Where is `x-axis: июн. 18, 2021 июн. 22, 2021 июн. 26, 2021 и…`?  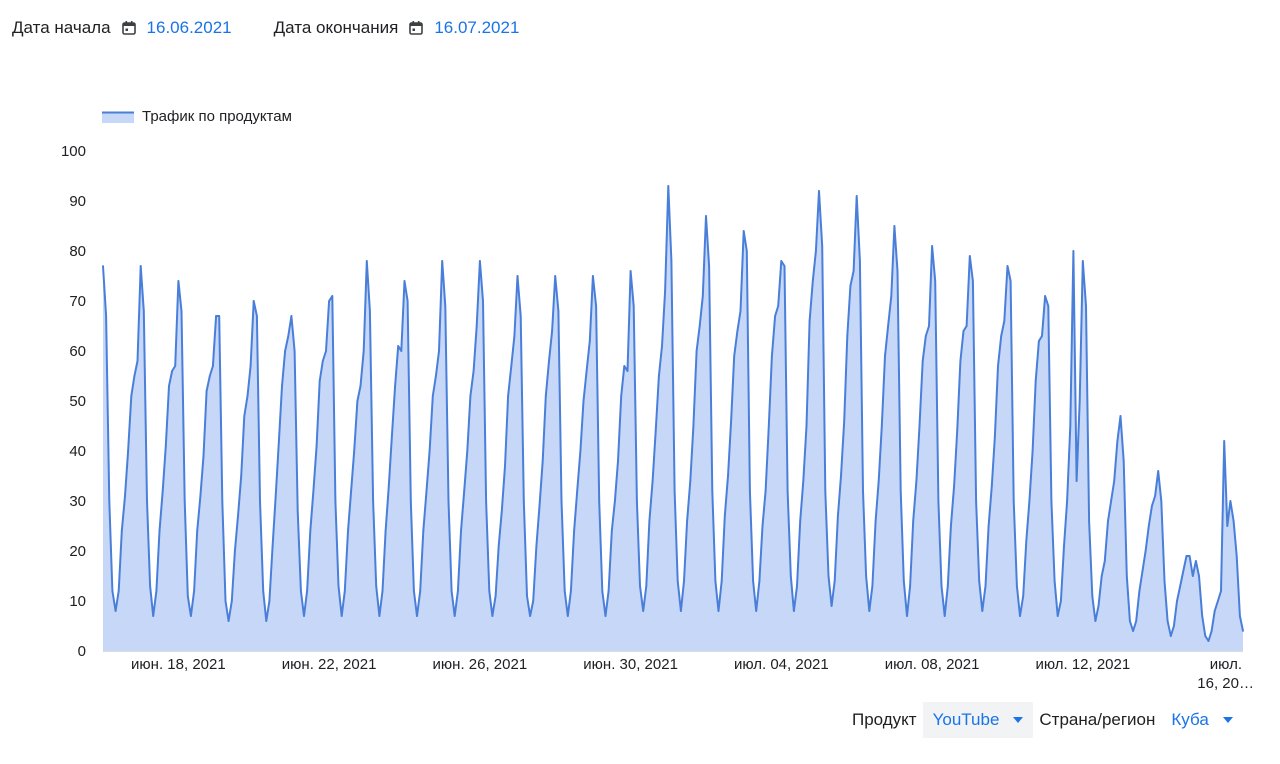 x-axis: июн. 18, 2021 июн. 22, 2021 июн. 26, 2021 и… is located at coordinates (692, 674).